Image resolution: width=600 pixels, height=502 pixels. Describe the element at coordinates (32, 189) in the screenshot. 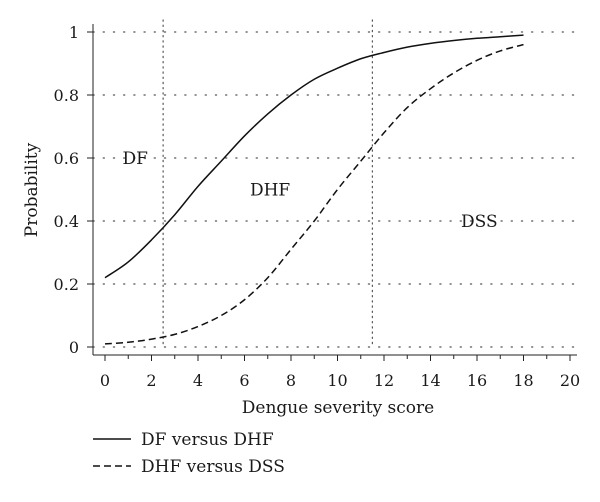

I see `y-axis-label: Probability` at that location.